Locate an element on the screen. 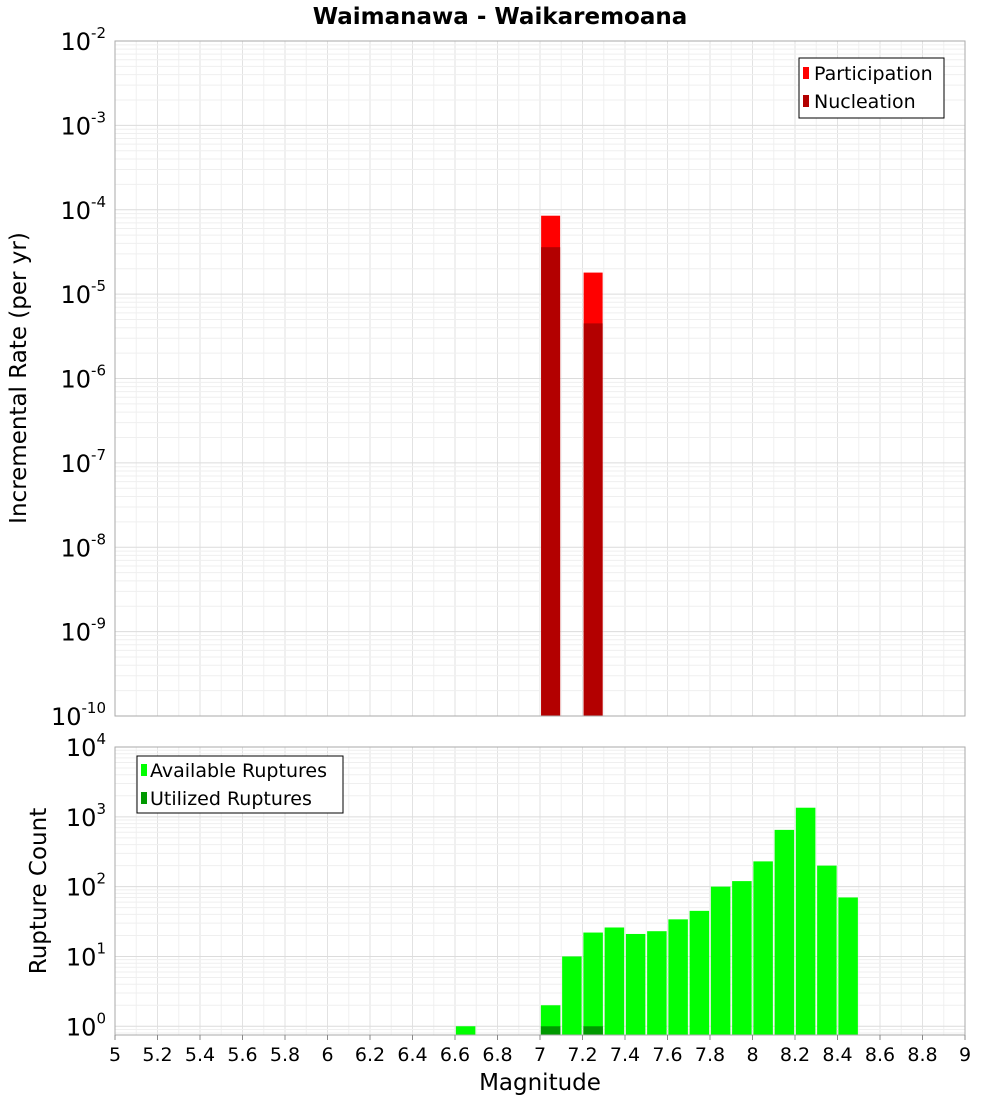 The height and width of the screenshot is (1104, 1000). bottom-y-tick-label: 10² is located at coordinates (86, 886).